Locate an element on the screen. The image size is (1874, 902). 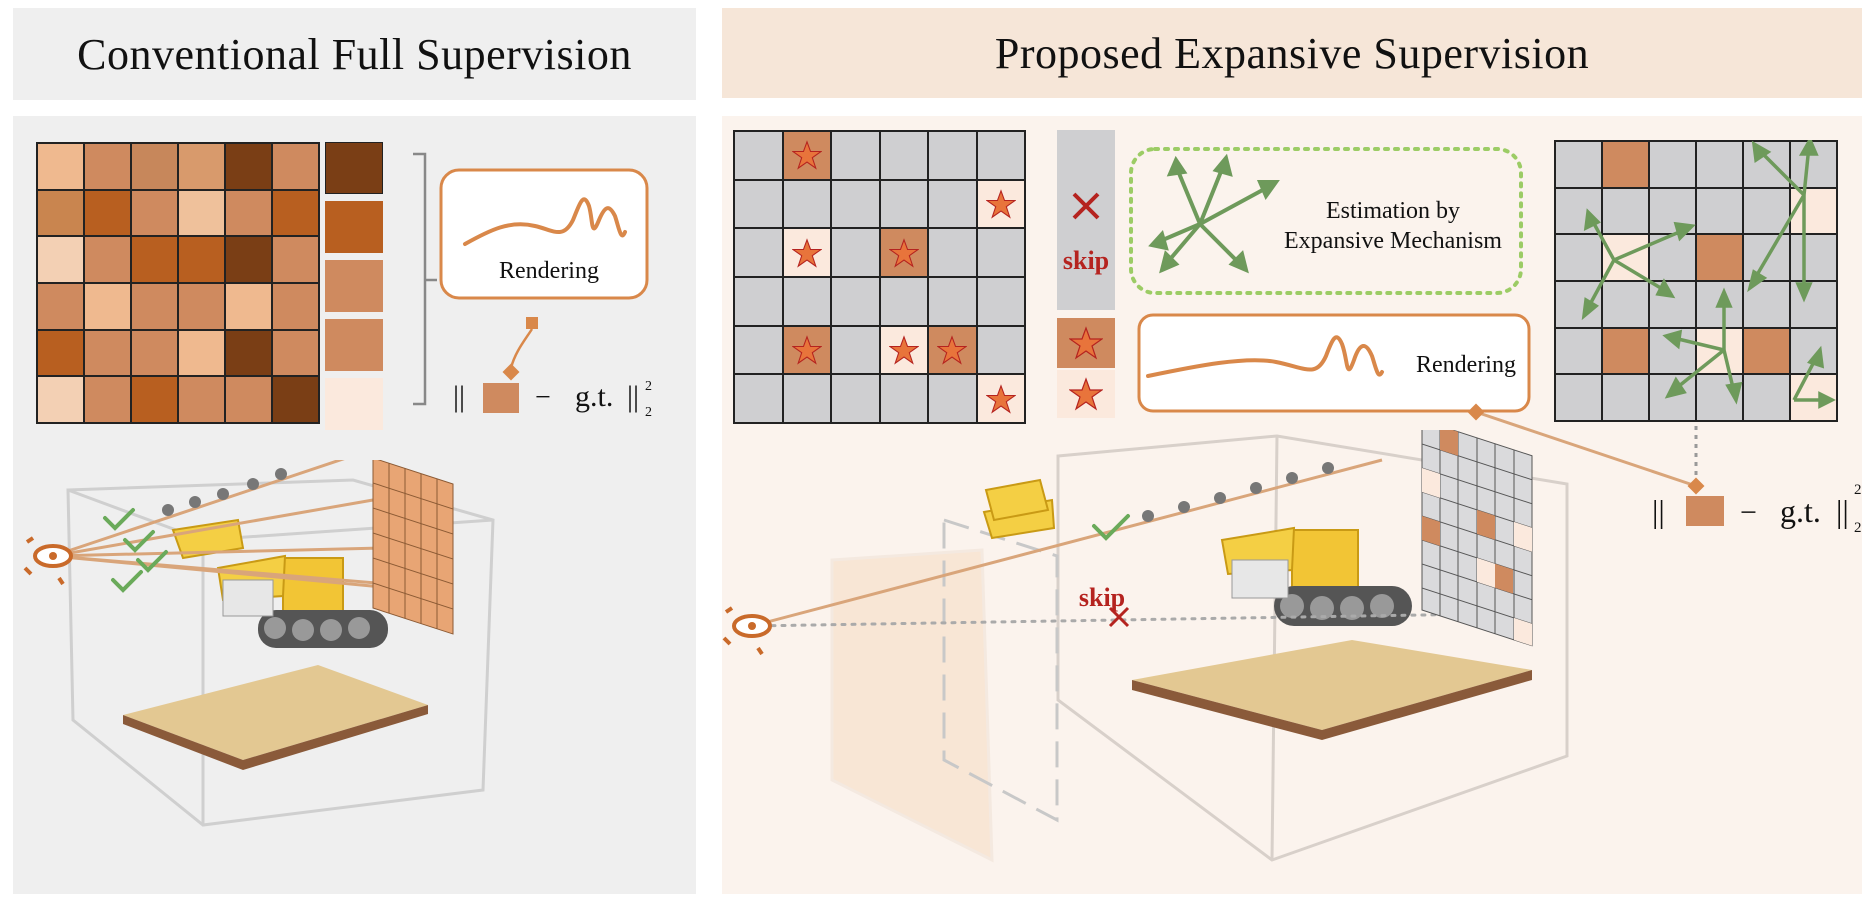
check-icons is located at coordinates (135, 550).